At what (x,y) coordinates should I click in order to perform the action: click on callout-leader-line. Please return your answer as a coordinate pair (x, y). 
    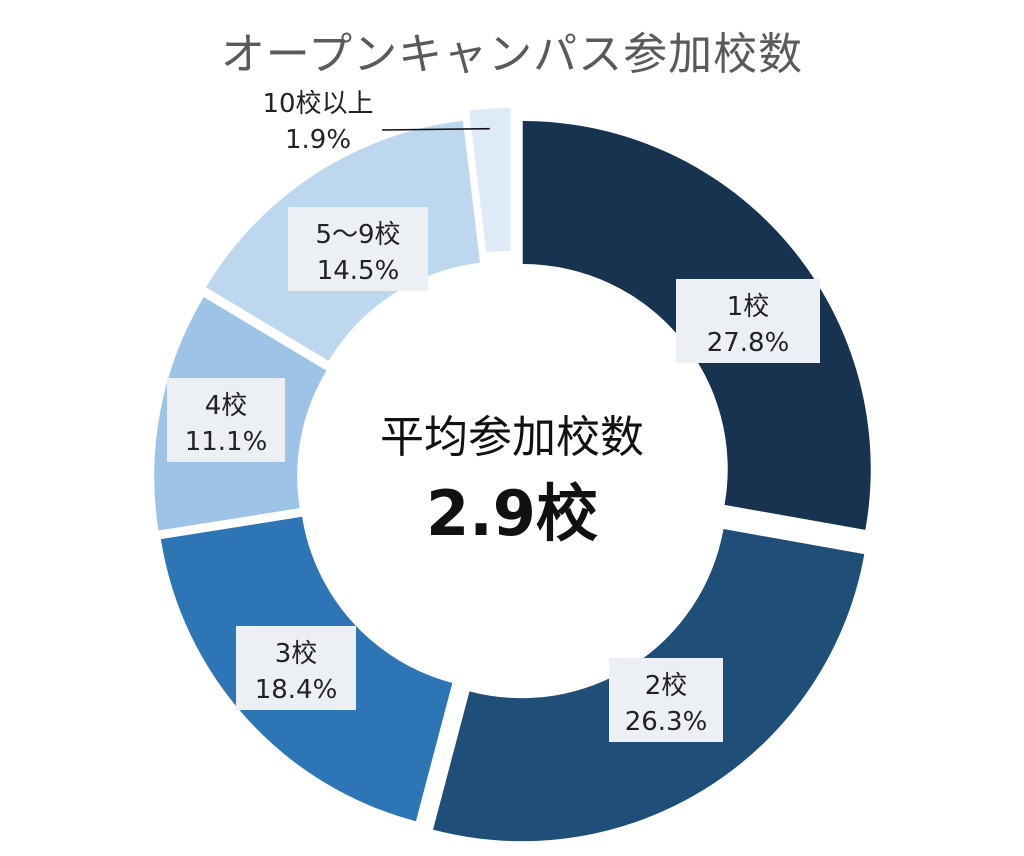
    Looking at the image, I should click on (435, 129).